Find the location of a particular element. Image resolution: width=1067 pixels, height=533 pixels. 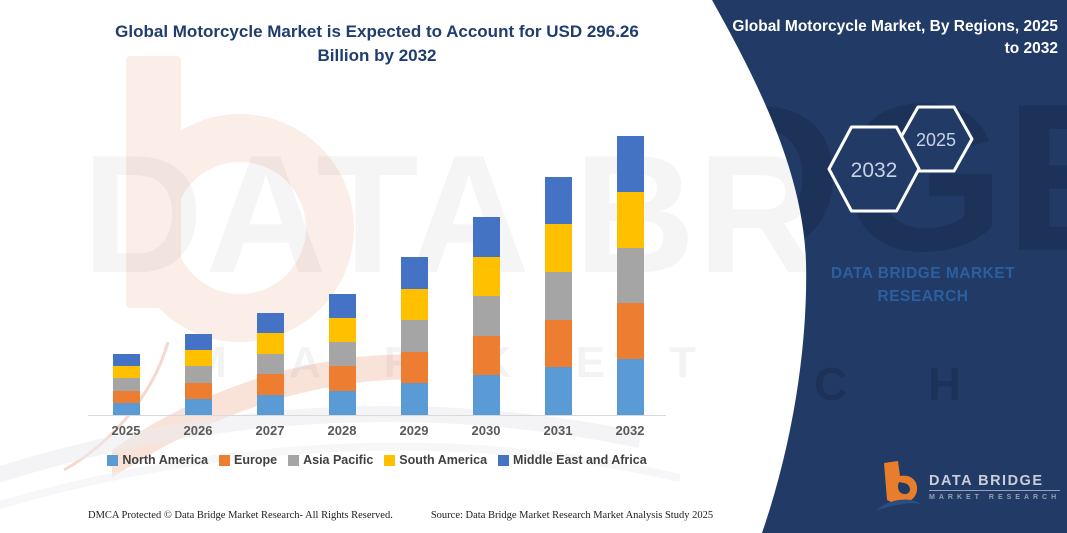

stacked-bar-2031 is located at coordinates (558, 295).